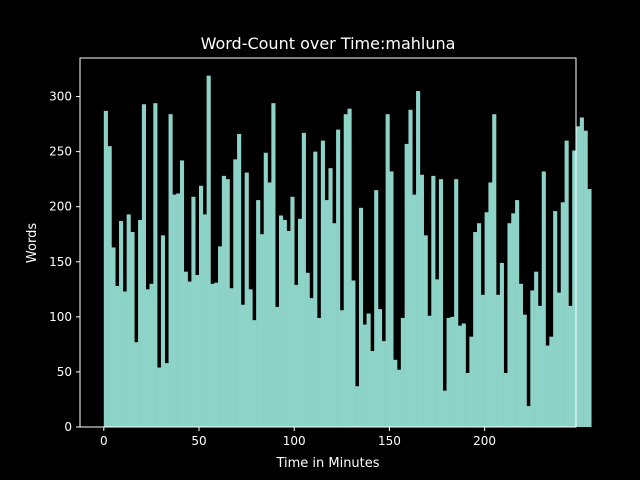  Describe the element at coordinates (198, 441) in the screenshot. I see `x-tick-label: 50` at that location.